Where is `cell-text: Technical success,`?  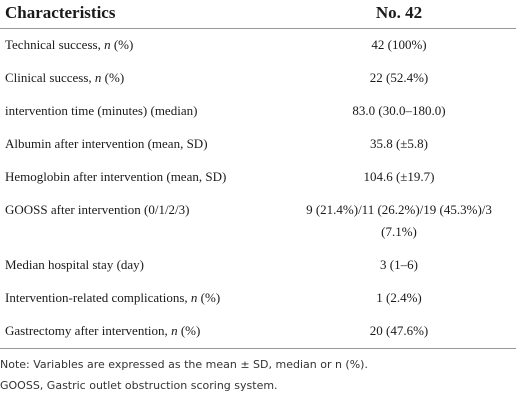 cell-text: Technical success, is located at coordinates (55, 44).